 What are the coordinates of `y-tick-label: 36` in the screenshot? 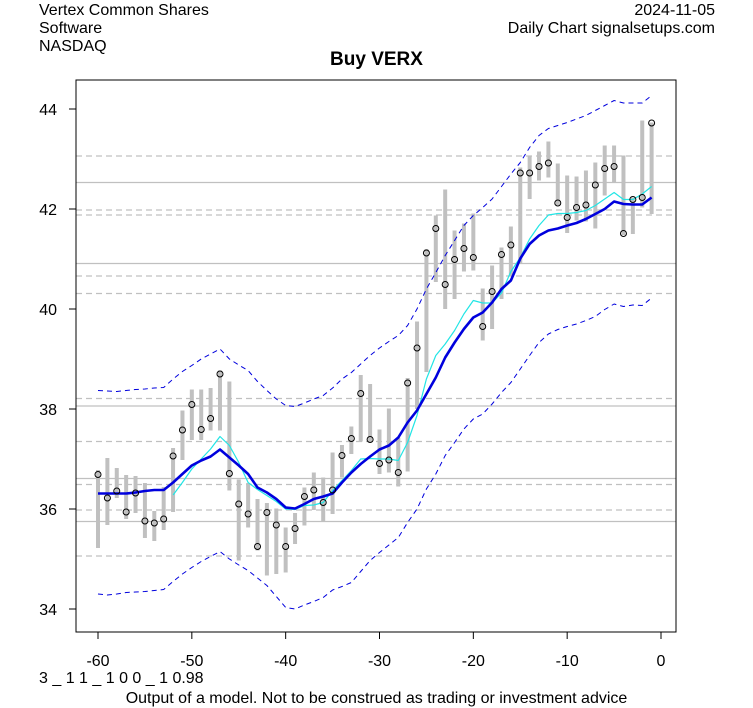 It's located at (48, 510).